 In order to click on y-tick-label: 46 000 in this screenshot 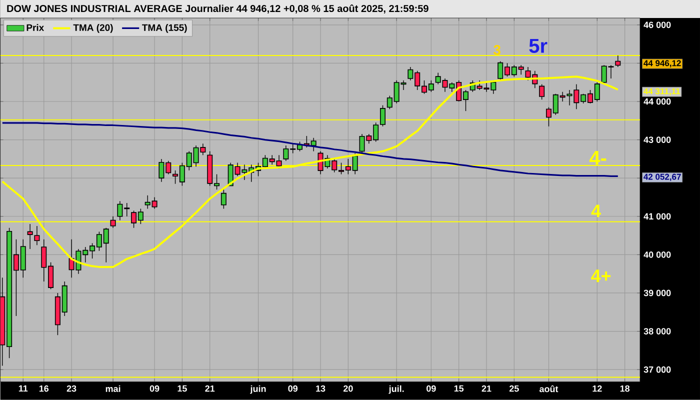, I will do `click(657, 25)`.